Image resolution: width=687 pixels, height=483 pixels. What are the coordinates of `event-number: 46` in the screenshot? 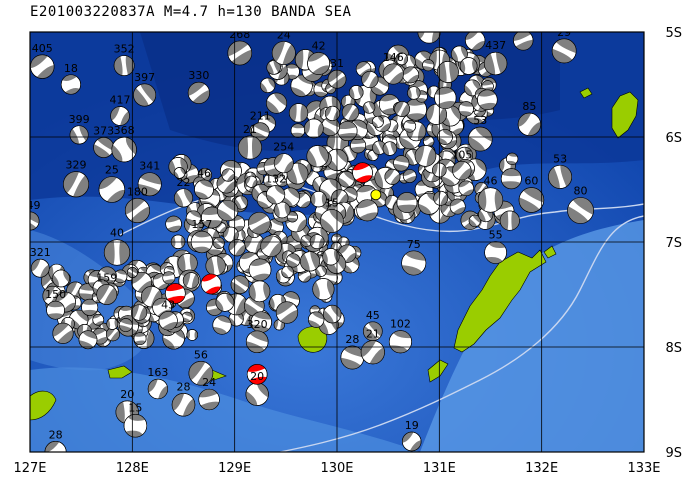 It's located at (491, 181).